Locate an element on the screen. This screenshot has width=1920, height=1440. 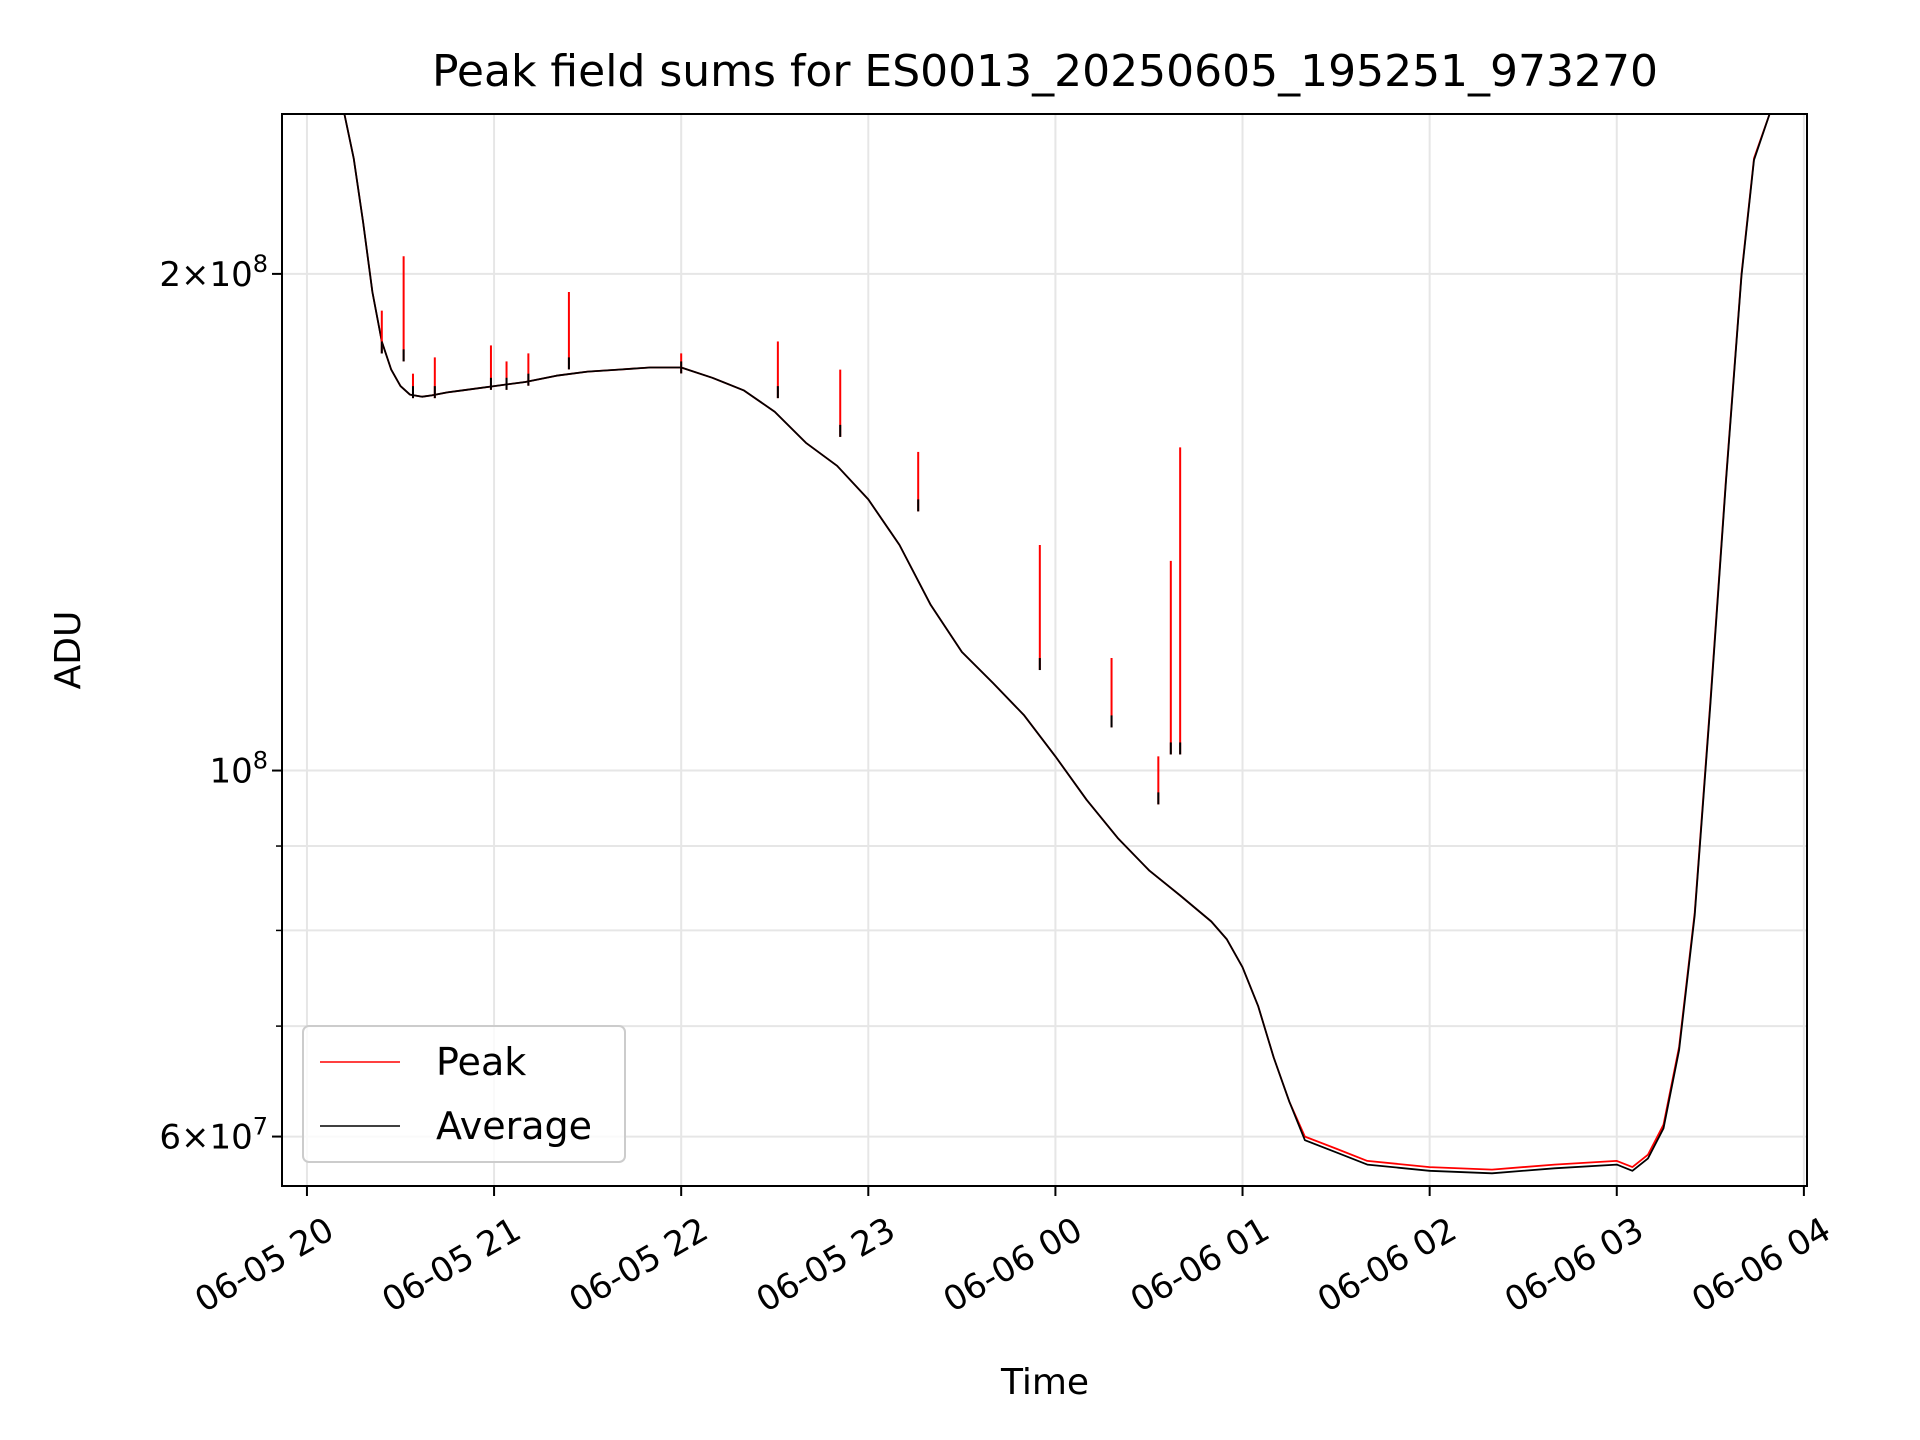
legend: Peak Average is located at coordinates (464, 1094).